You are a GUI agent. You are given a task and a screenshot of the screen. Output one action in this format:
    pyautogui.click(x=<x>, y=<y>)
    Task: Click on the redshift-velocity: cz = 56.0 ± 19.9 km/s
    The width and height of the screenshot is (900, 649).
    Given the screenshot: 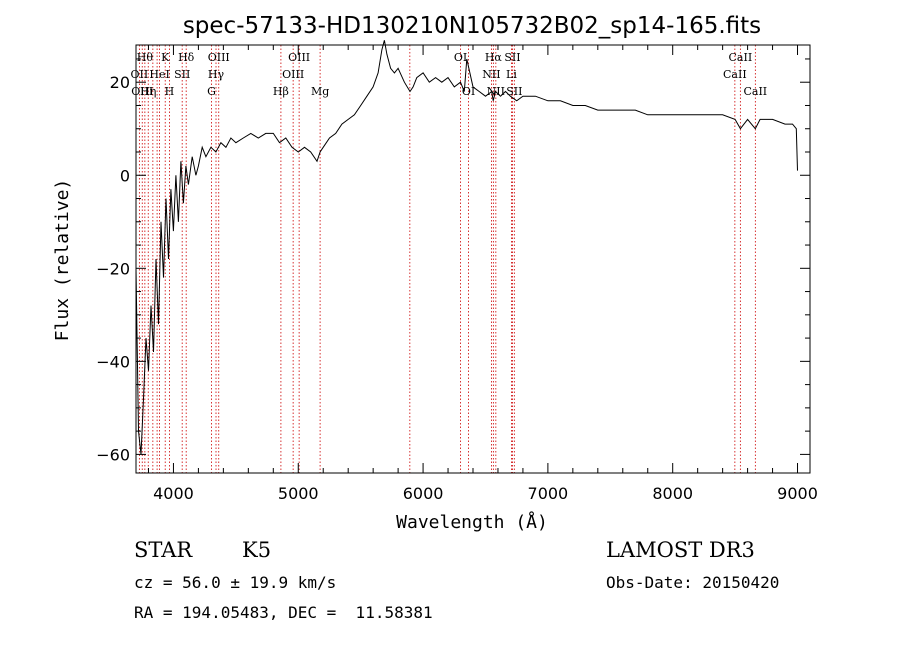 What is the action you would take?
    pyautogui.click(x=235, y=582)
    